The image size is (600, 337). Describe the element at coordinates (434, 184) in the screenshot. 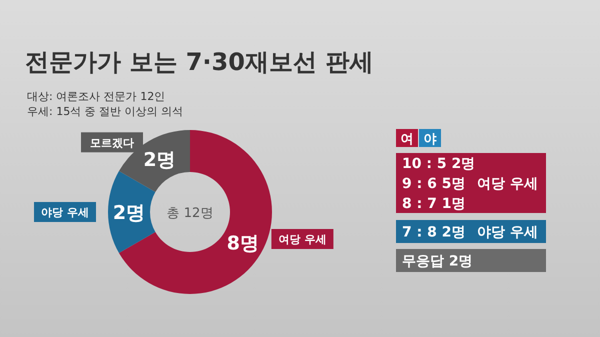

I see `text: 9 : 6 5명` at that location.